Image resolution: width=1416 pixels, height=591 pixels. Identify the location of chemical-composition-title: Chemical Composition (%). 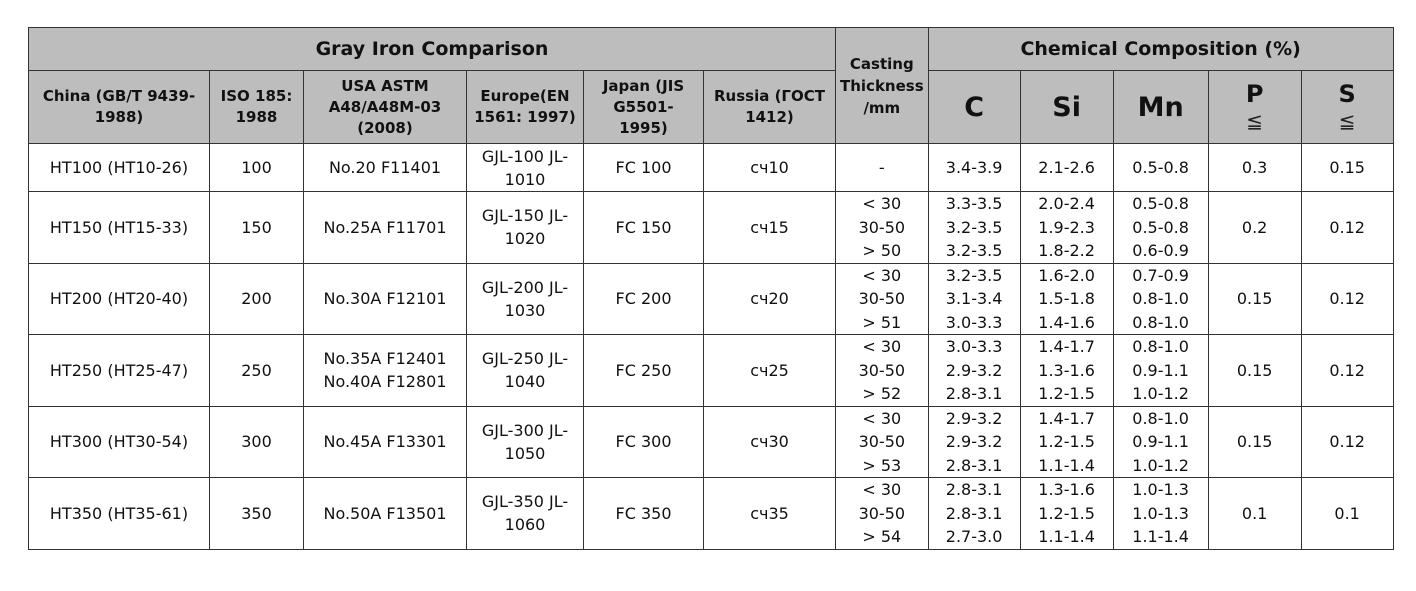
(1160, 49).